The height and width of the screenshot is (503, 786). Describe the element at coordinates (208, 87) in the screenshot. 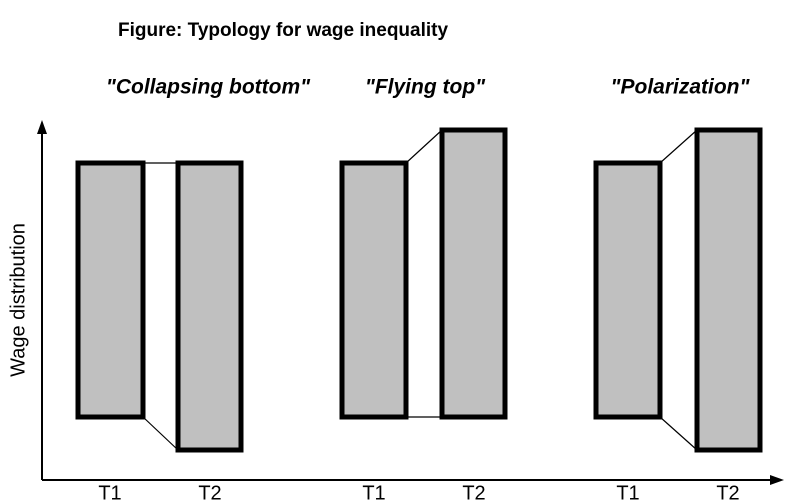

I see `group-title: "Collapsing bottom"` at that location.